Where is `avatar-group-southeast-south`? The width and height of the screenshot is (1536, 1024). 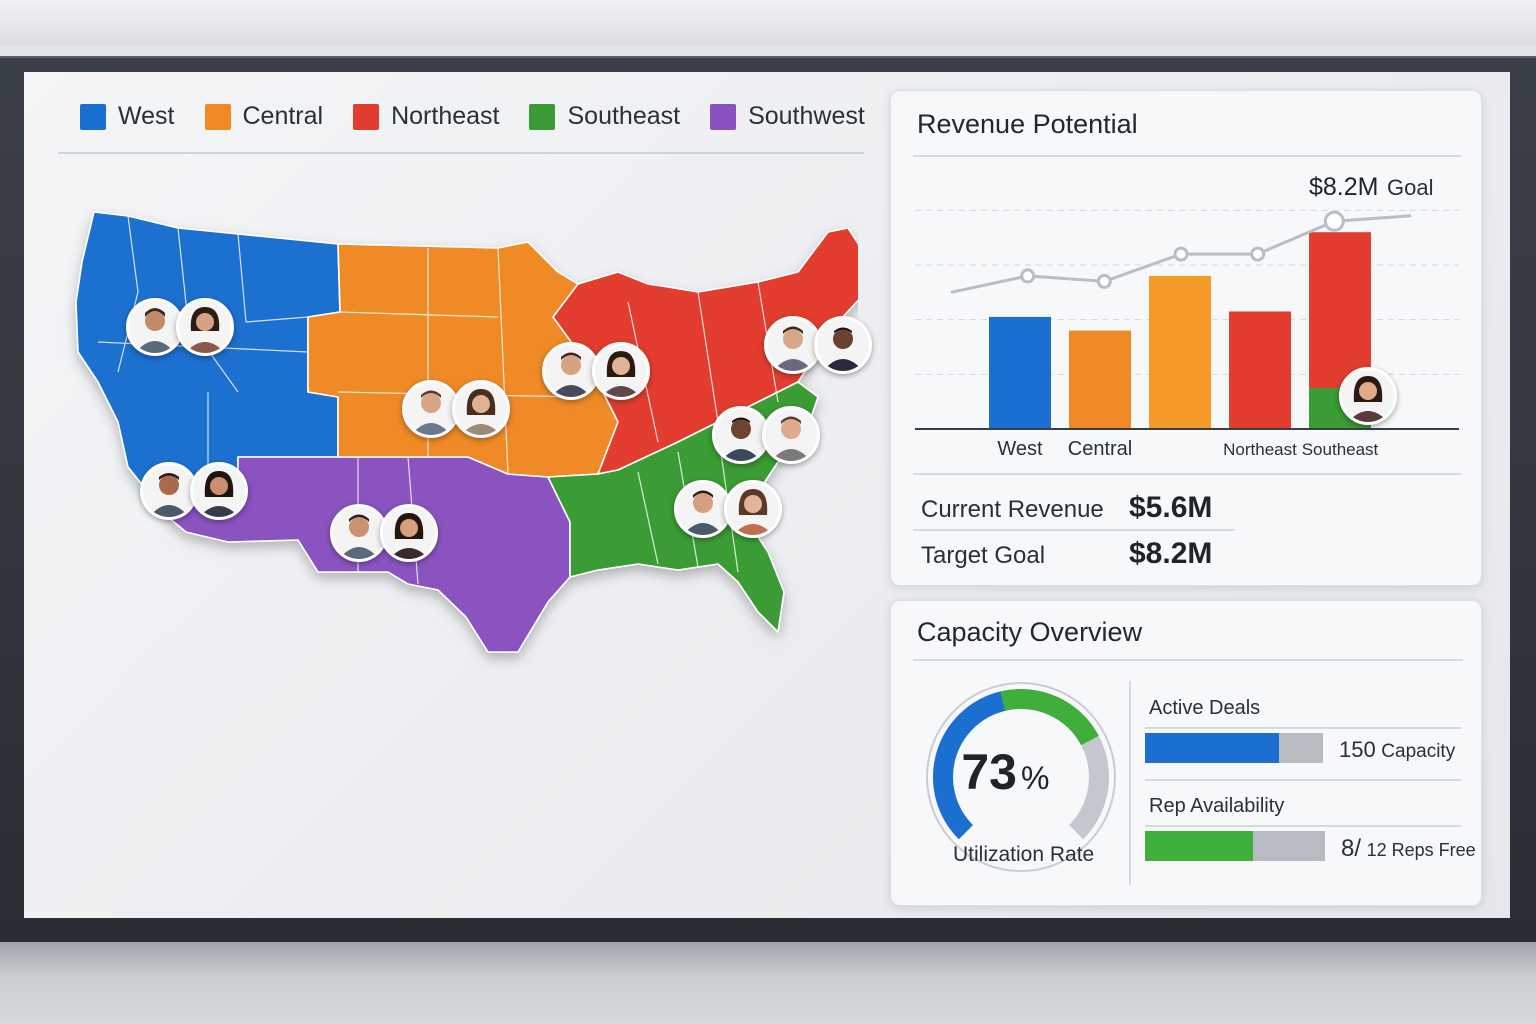
avatar-group-southeast-south is located at coordinates (728, 509).